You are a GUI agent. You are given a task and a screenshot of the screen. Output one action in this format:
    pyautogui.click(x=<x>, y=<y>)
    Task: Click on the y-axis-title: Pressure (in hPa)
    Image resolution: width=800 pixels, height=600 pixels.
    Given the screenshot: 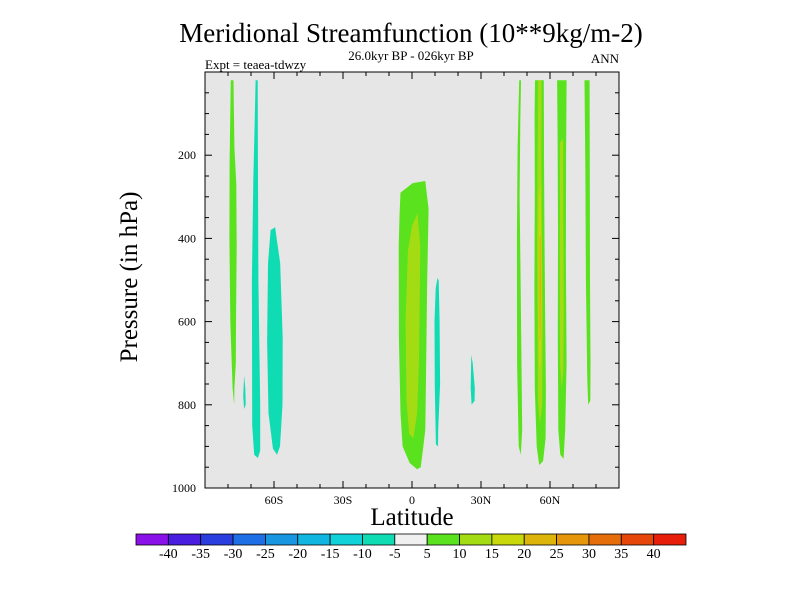 What is the action you would take?
    pyautogui.click(x=129, y=277)
    